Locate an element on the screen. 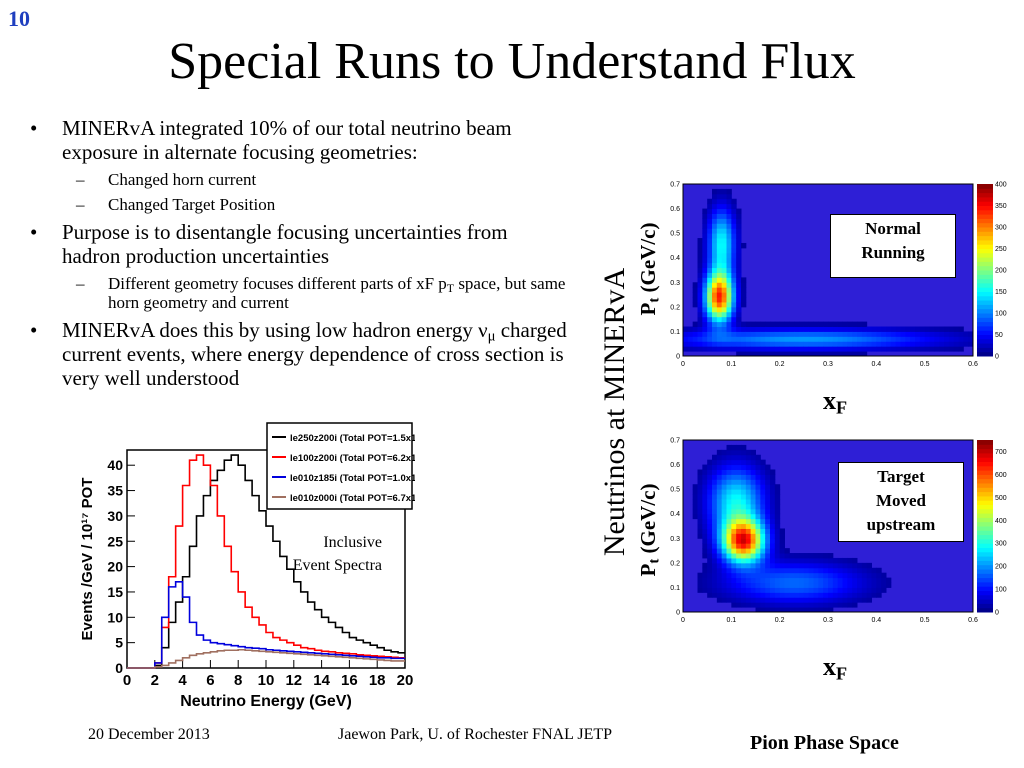 This screenshot has width=1024, height=768. pion-phase-space-caption: Pion Phase Space is located at coordinates (824, 743).